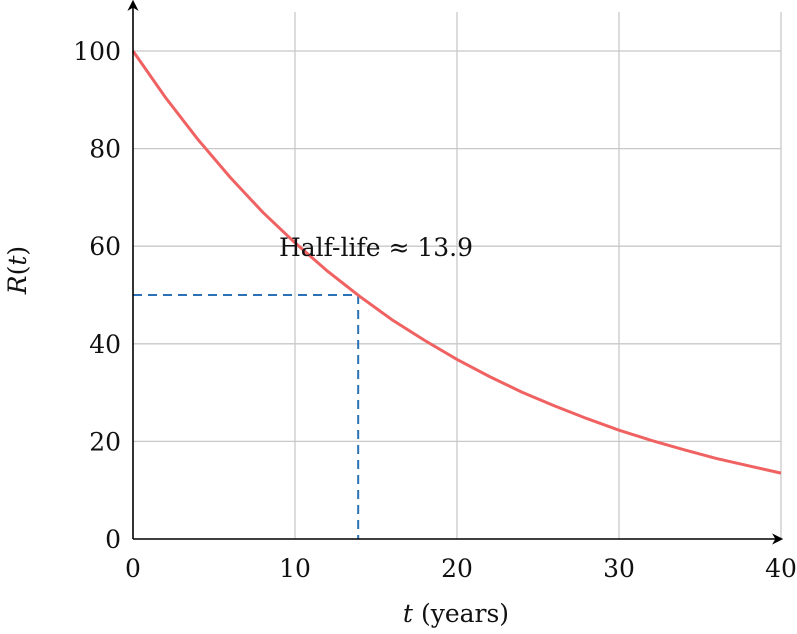 Image resolution: width=797 pixels, height=634 pixels. What do you see at coordinates (781, 568) in the screenshot?
I see `x-tick-label: 40` at bounding box center [781, 568].